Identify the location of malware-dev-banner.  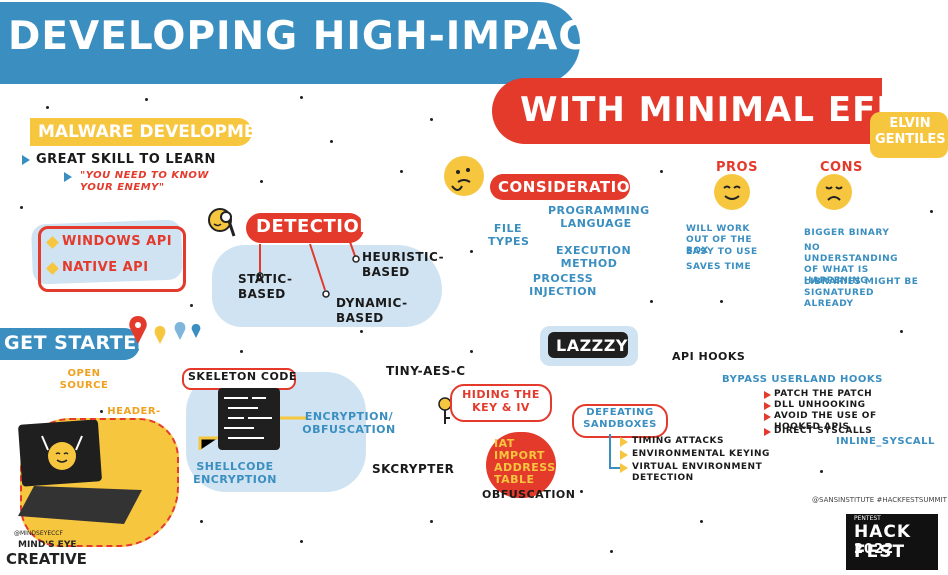
(141, 132).